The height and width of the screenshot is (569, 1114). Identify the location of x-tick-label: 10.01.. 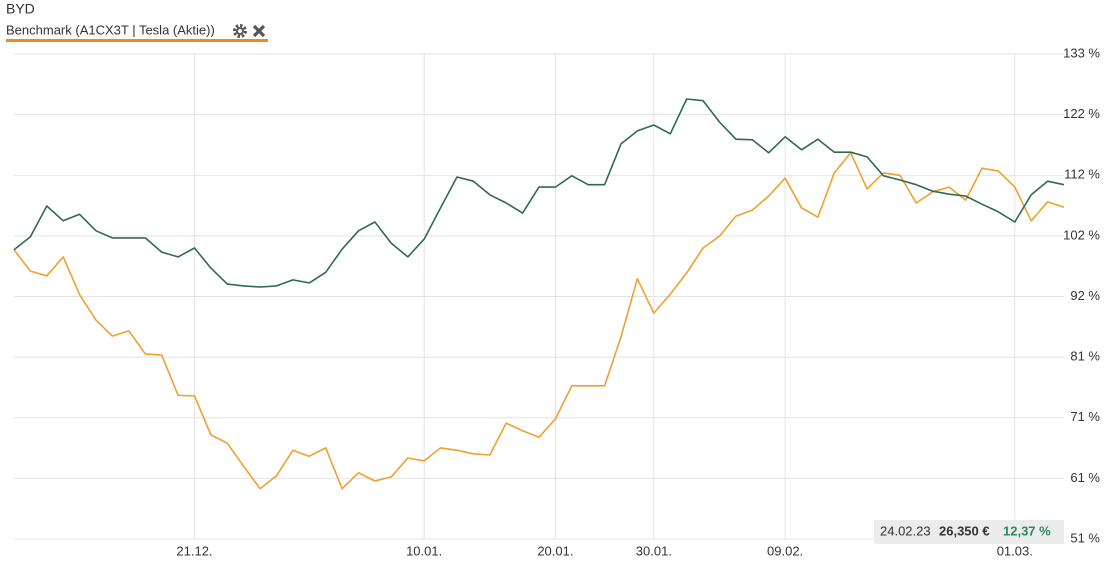
(424, 550).